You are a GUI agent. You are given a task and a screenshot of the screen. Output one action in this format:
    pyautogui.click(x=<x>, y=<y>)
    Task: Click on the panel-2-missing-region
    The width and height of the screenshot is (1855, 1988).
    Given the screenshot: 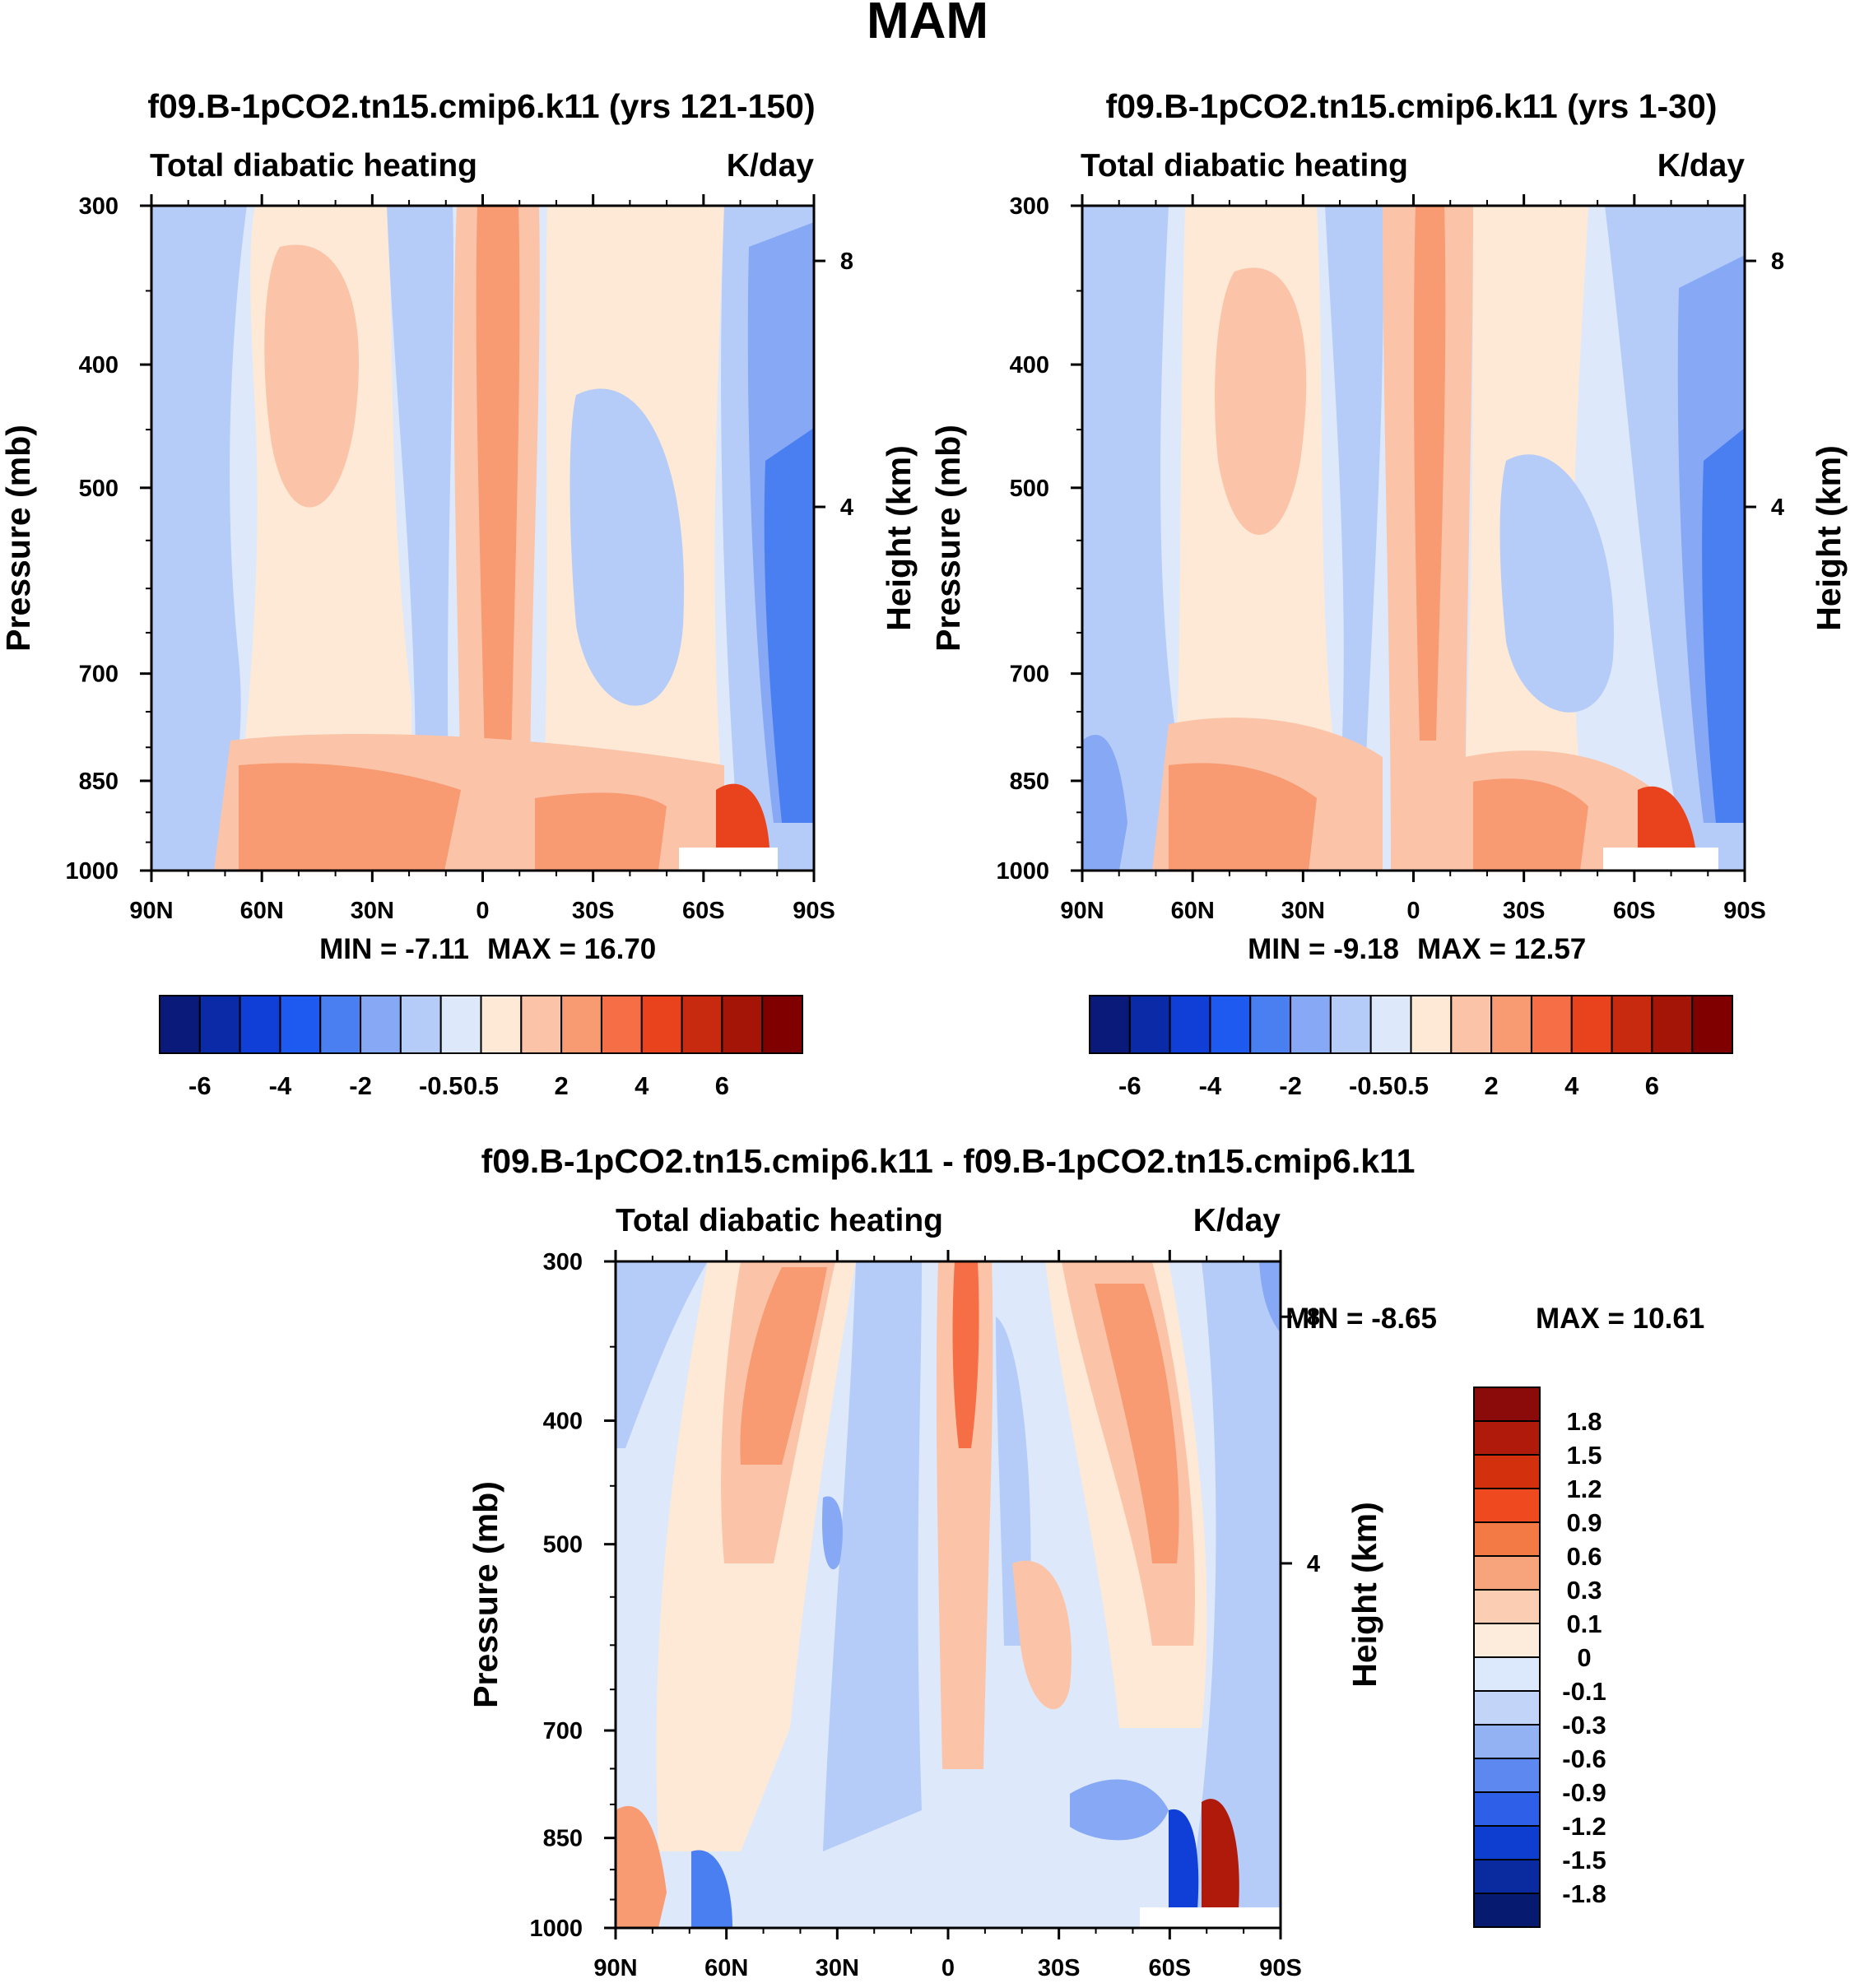 What is the action you would take?
    pyautogui.click(x=1660, y=859)
    